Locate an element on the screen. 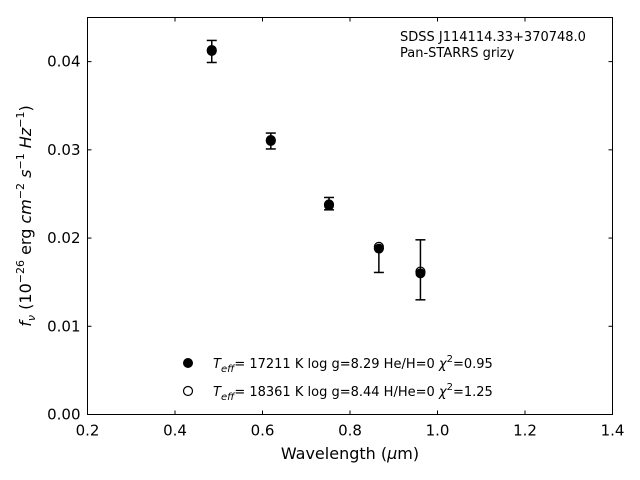  x-axis-label: Wavelength (μm) is located at coordinates (350, 453).